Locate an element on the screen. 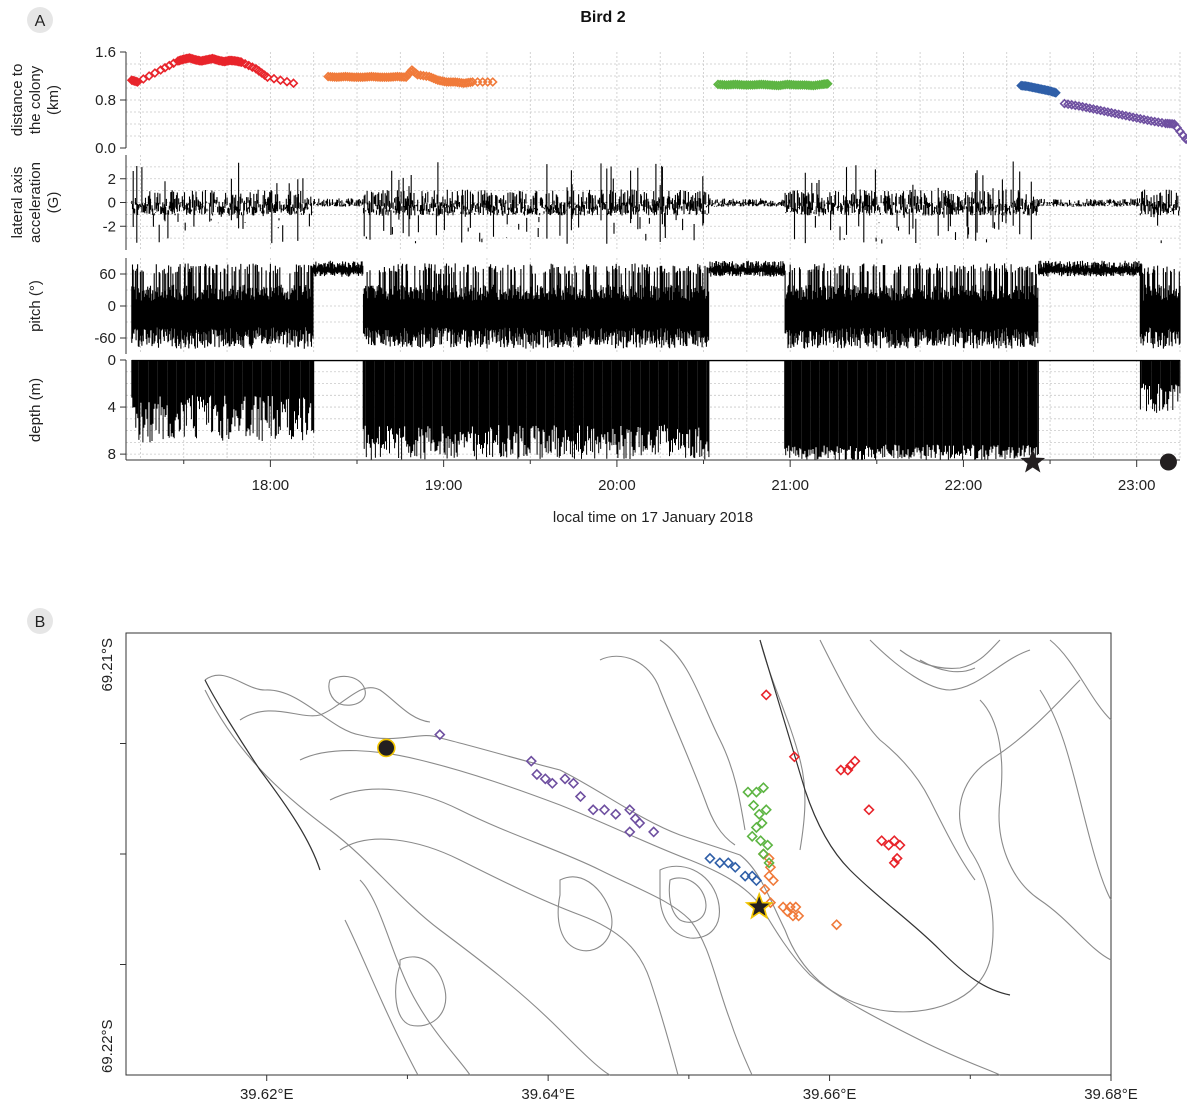 This screenshot has height=1103, width=1187. y-tick-label: 0.8 is located at coordinates (105, 100).